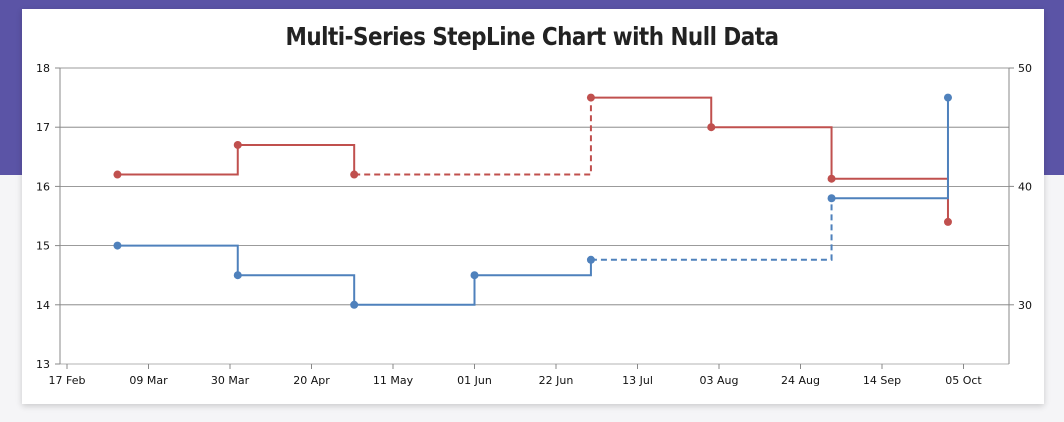 This screenshot has height=422, width=1064. What do you see at coordinates (230, 380) in the screenshot?
I see `x-tick-label: 30 Mar` at bounding box center [230, 380].